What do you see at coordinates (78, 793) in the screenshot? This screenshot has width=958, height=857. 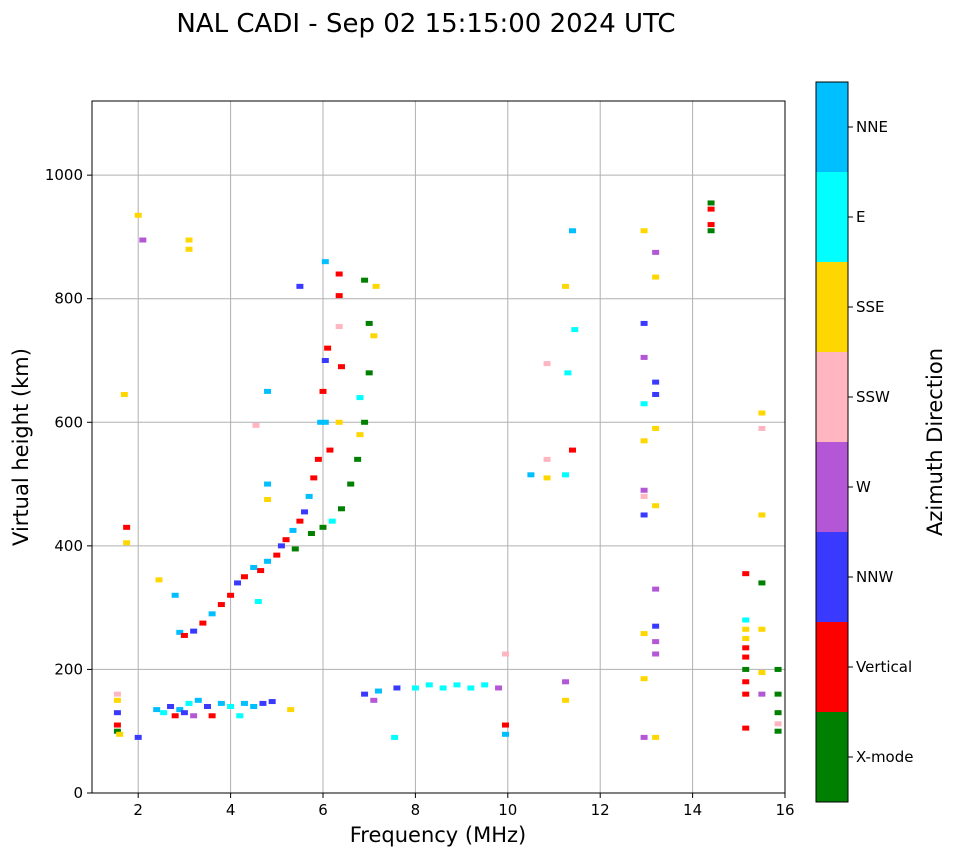 I see `y-tick-label: 0` at bounding box center [78, 793].